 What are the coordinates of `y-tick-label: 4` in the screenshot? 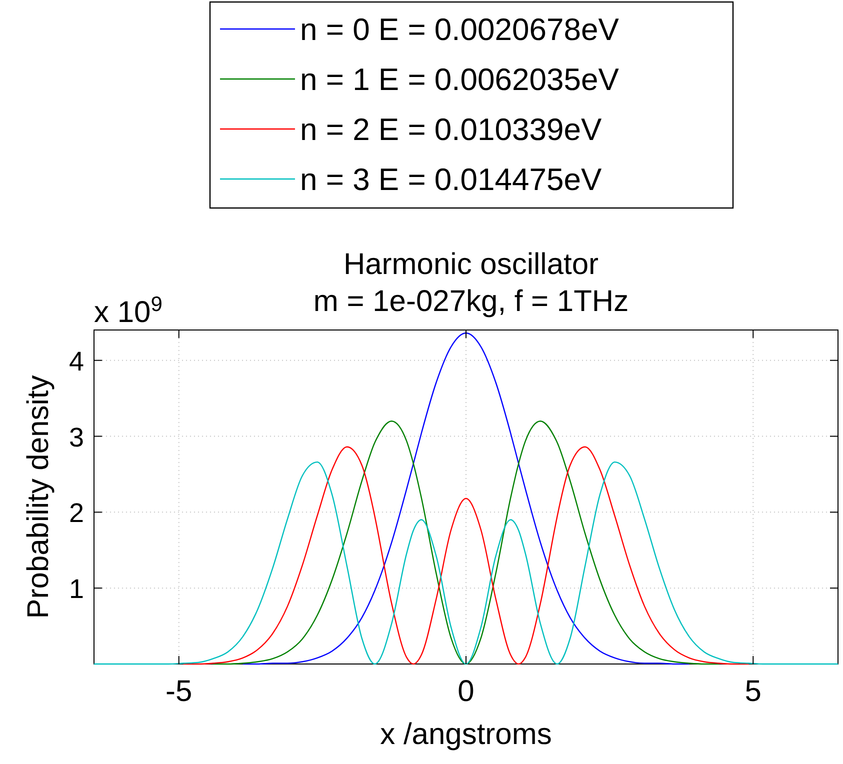 It's located at (76, 361).